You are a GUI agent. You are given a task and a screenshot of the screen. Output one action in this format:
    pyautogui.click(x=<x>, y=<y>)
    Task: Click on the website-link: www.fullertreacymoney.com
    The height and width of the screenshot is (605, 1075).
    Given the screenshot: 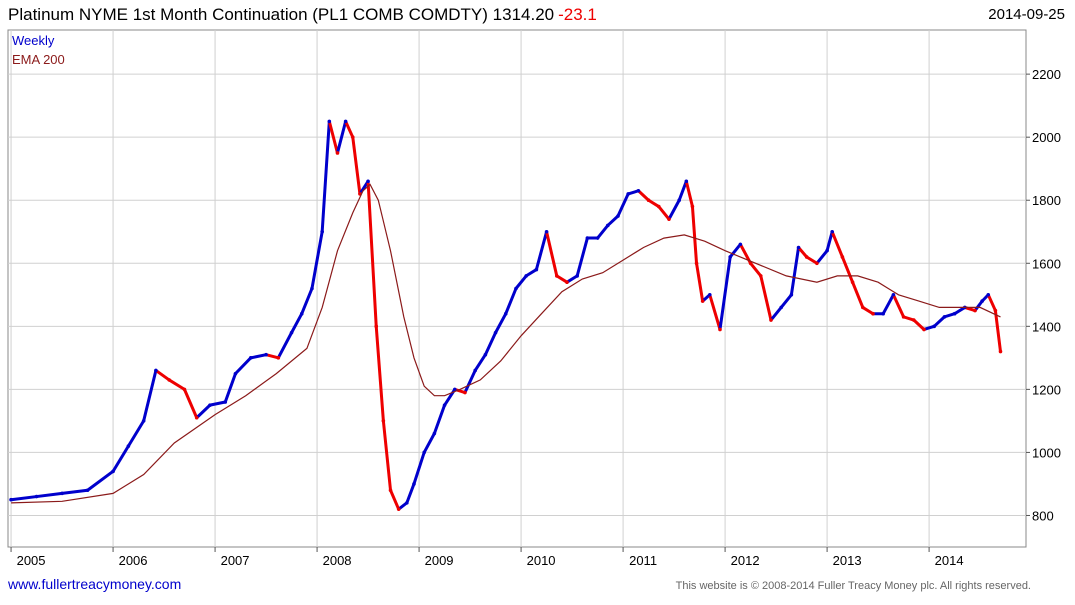 What is the action you would take?
    pyautogui.click(x=95, y=584)
    